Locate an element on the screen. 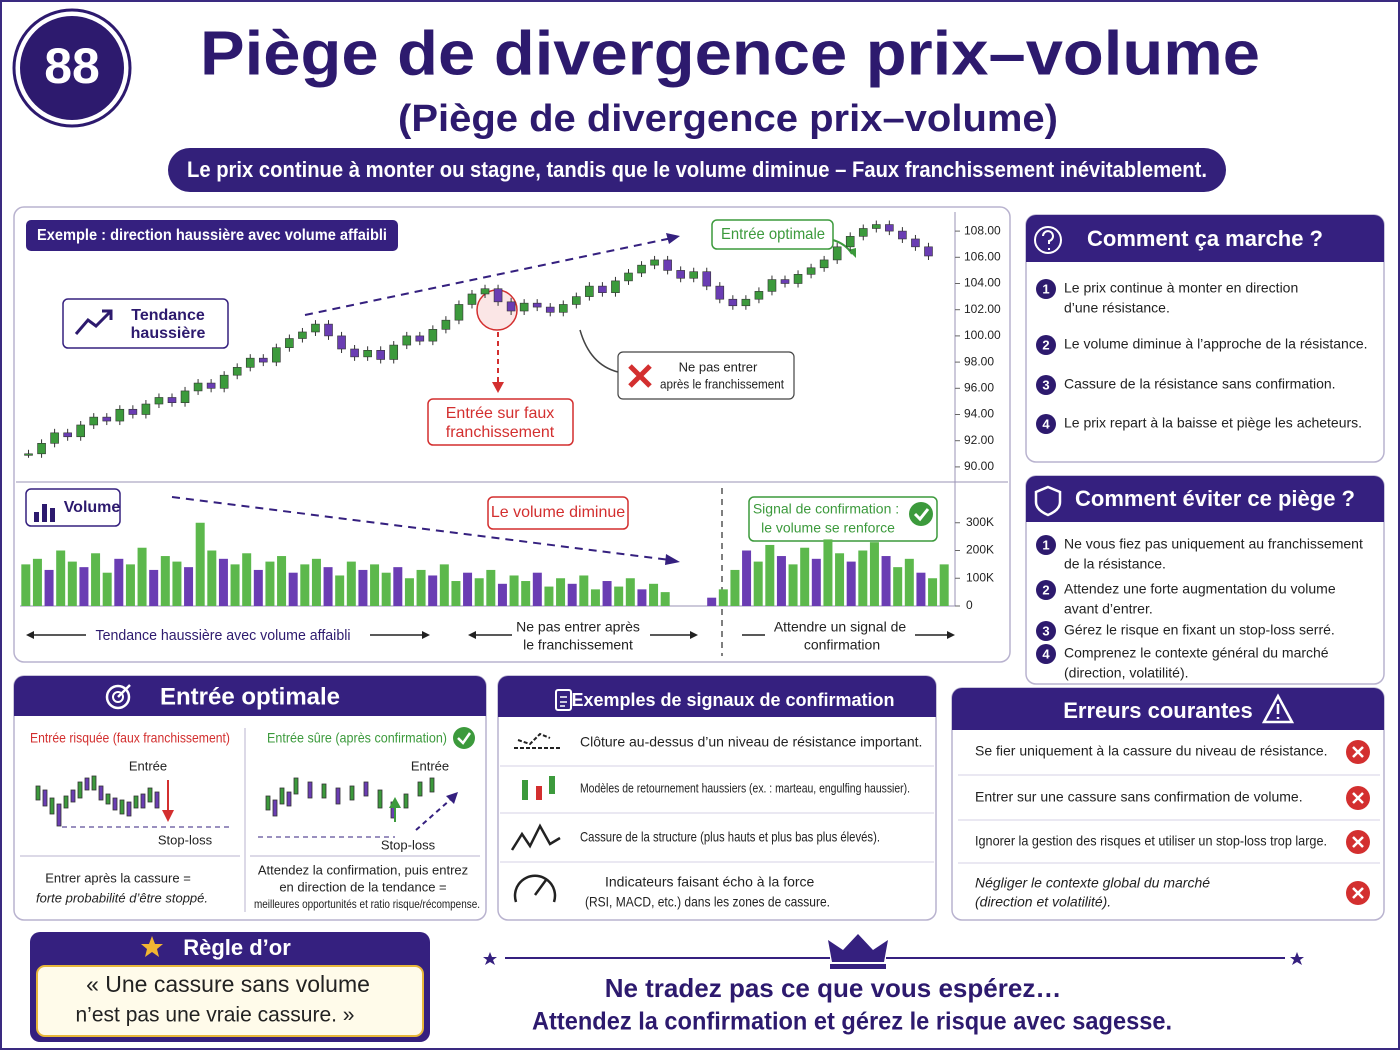 This screenshot has width=1400, height=1050. rule-panel-part is located at coordinates (152, 946).